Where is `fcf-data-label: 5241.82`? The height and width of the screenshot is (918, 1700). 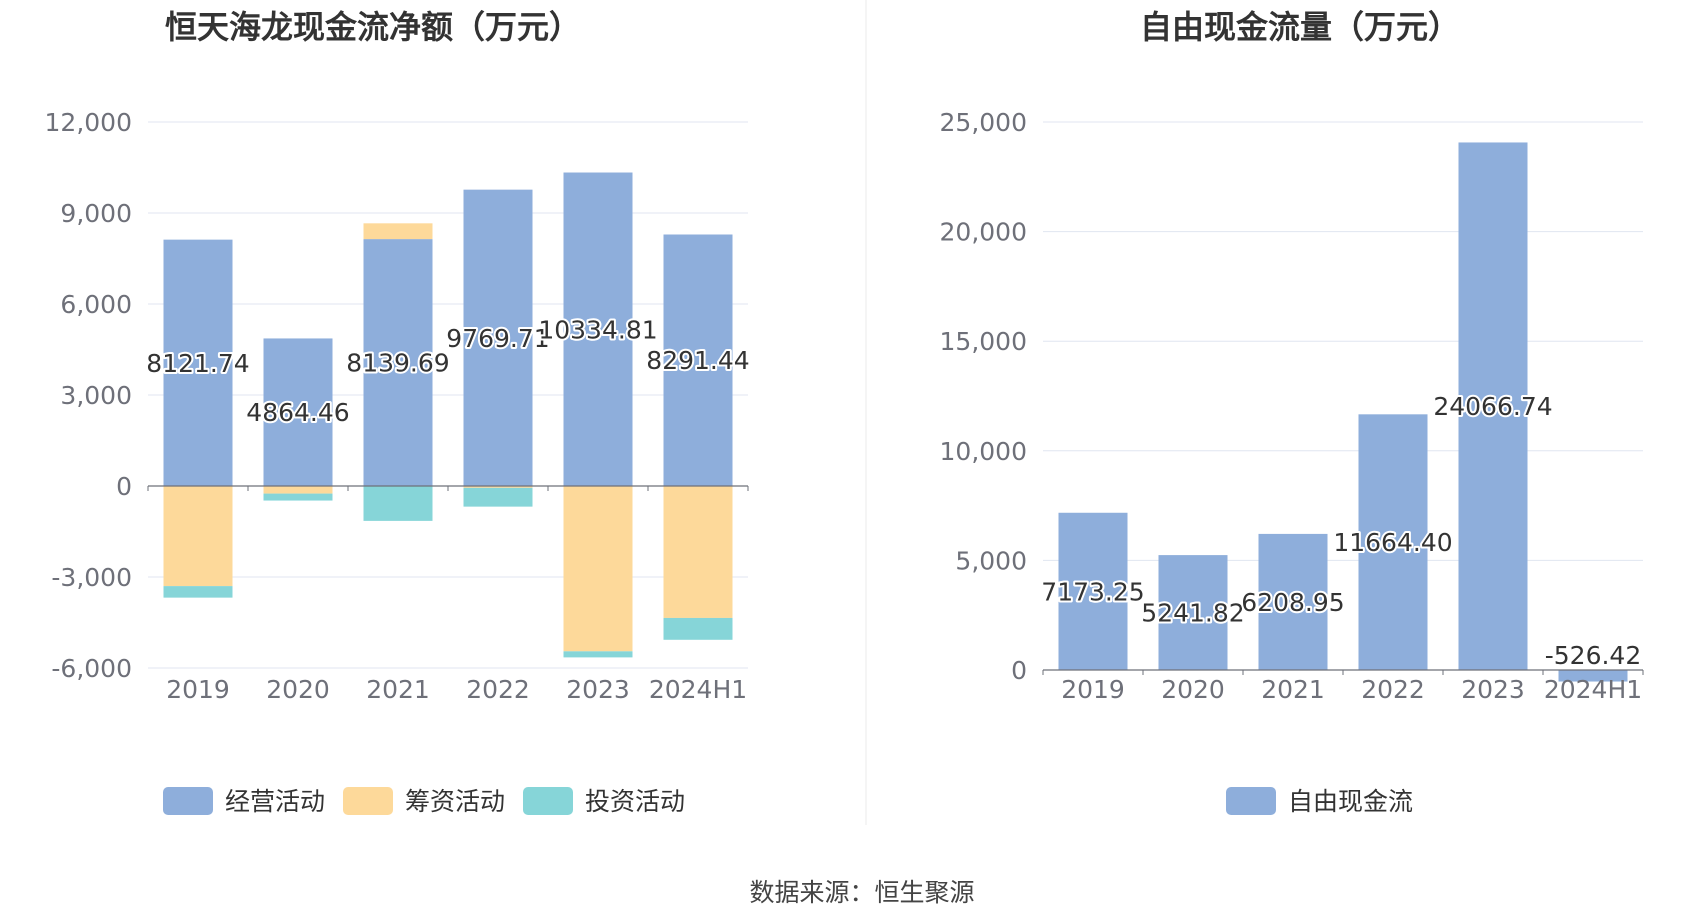
fcf-data-label: 5241.82 is located at coordinates (1192, 613).